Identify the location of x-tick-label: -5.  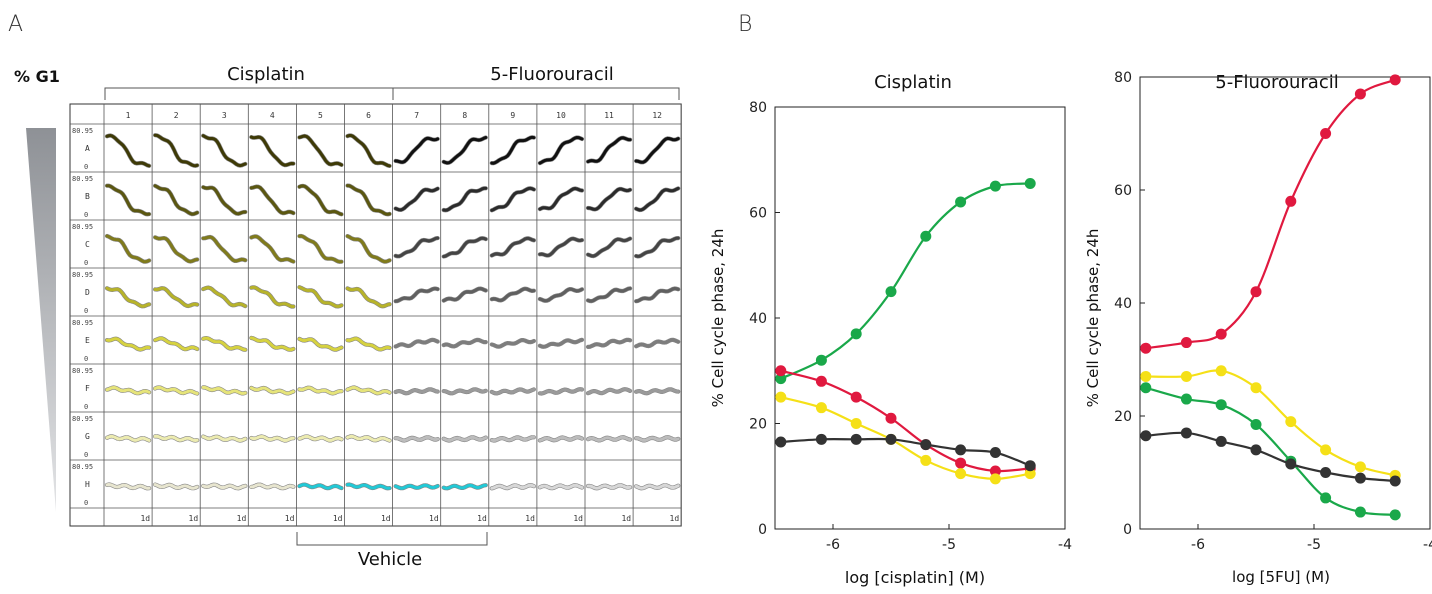
(1314, 545).